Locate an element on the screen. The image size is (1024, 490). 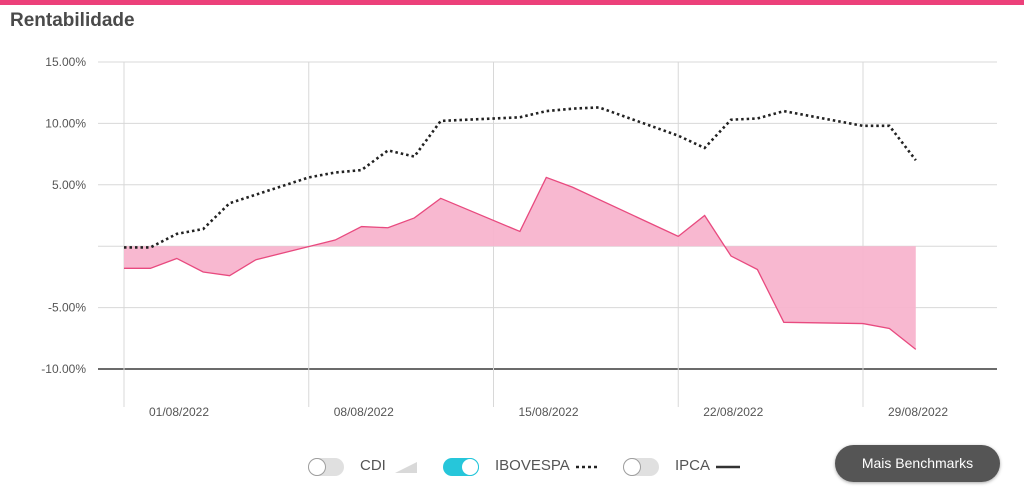
page-title: Rentabilidade is located at coordinates (72, 20).